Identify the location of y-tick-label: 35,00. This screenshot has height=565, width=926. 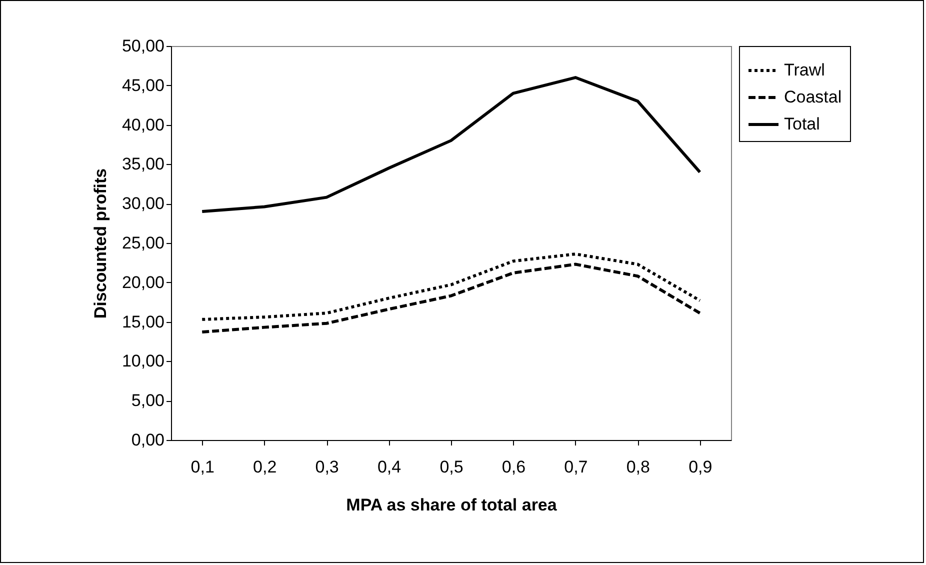
(143, 164).